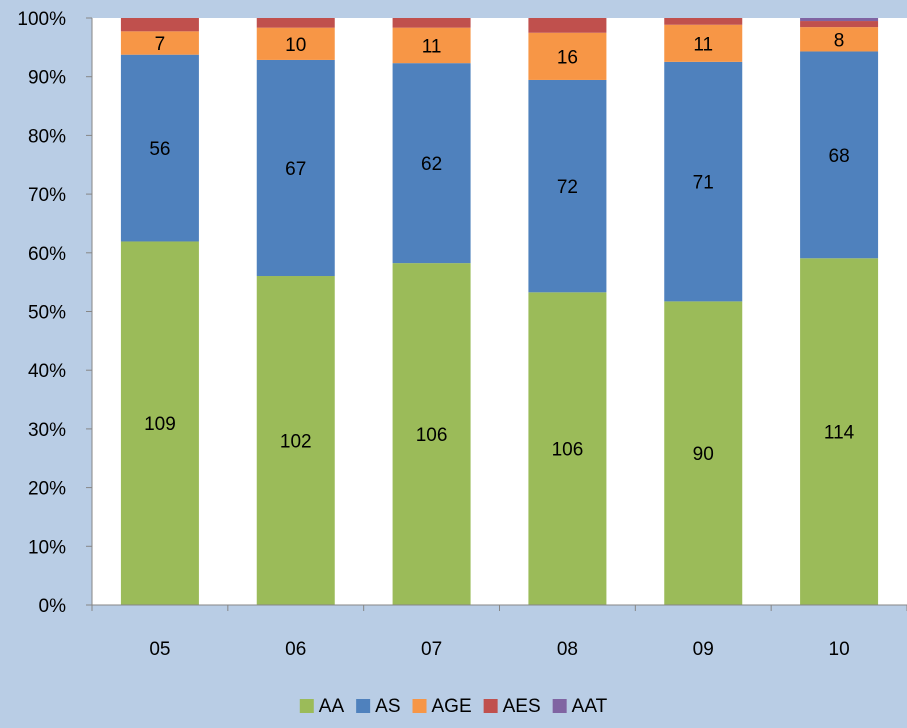 The image size is (907, 728). What do you see at coordinates (567, 649) in the screenshot?
I see `x-tick-label-08: 08` at bounding box center [567, 649].